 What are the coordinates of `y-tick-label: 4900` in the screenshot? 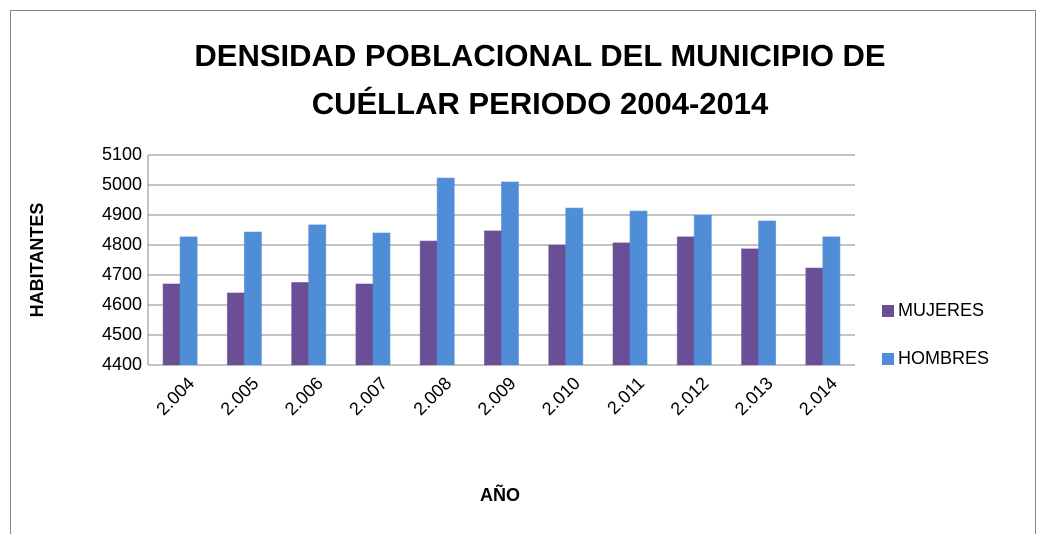 It's located at (122, 214).